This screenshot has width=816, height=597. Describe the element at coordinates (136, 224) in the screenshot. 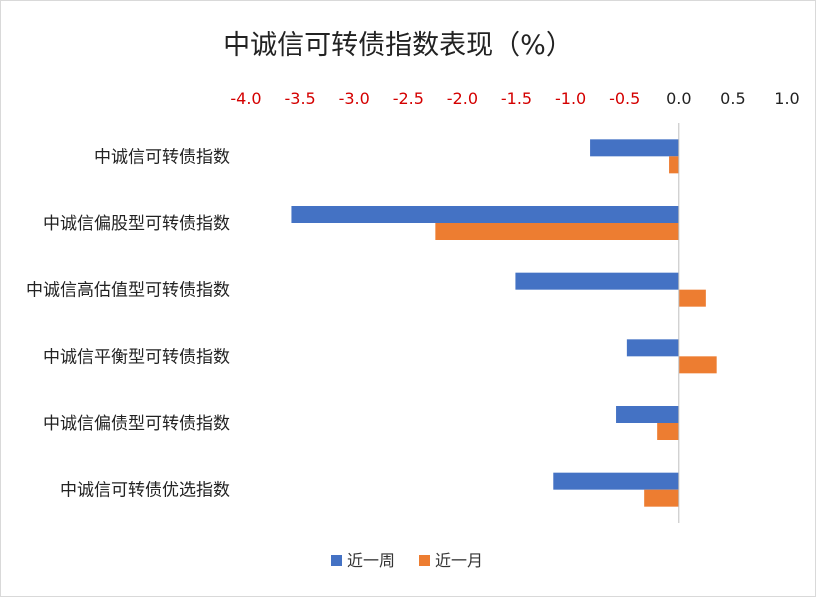

I see `category-label: 中诚信偏股型可转债指数` at that location.